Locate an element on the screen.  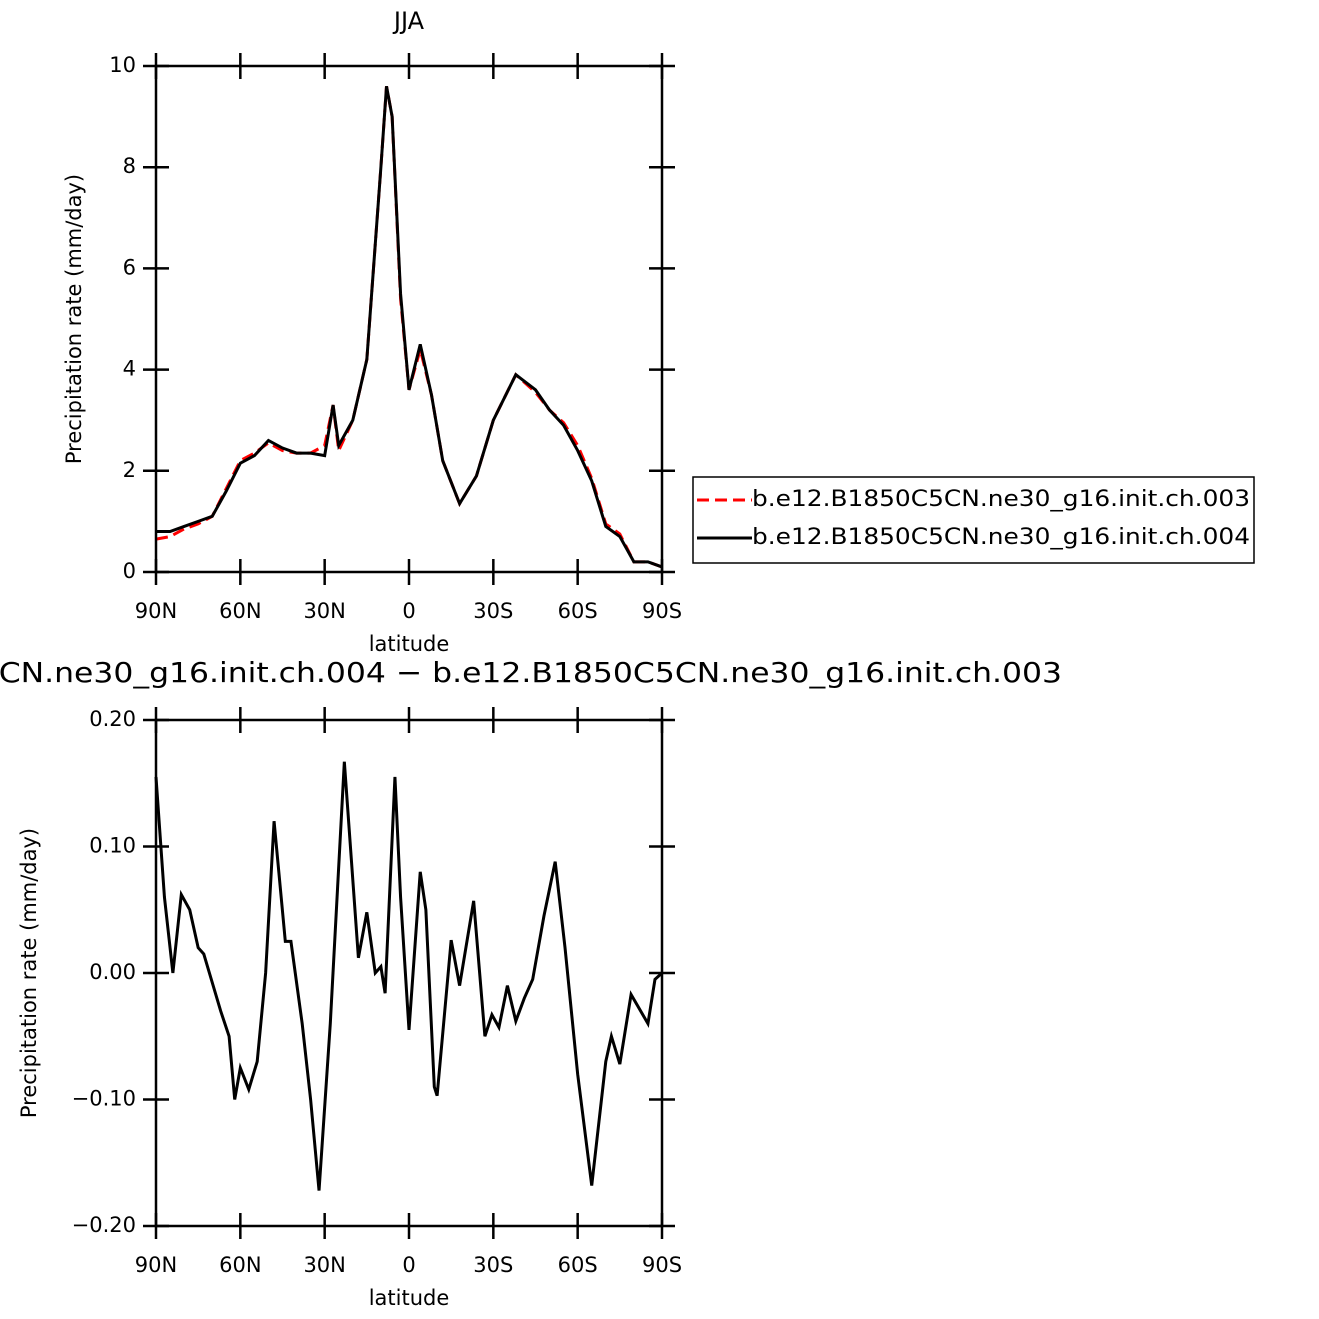
y-tick-label: −0.10 is located at coordinates (104, 1099).